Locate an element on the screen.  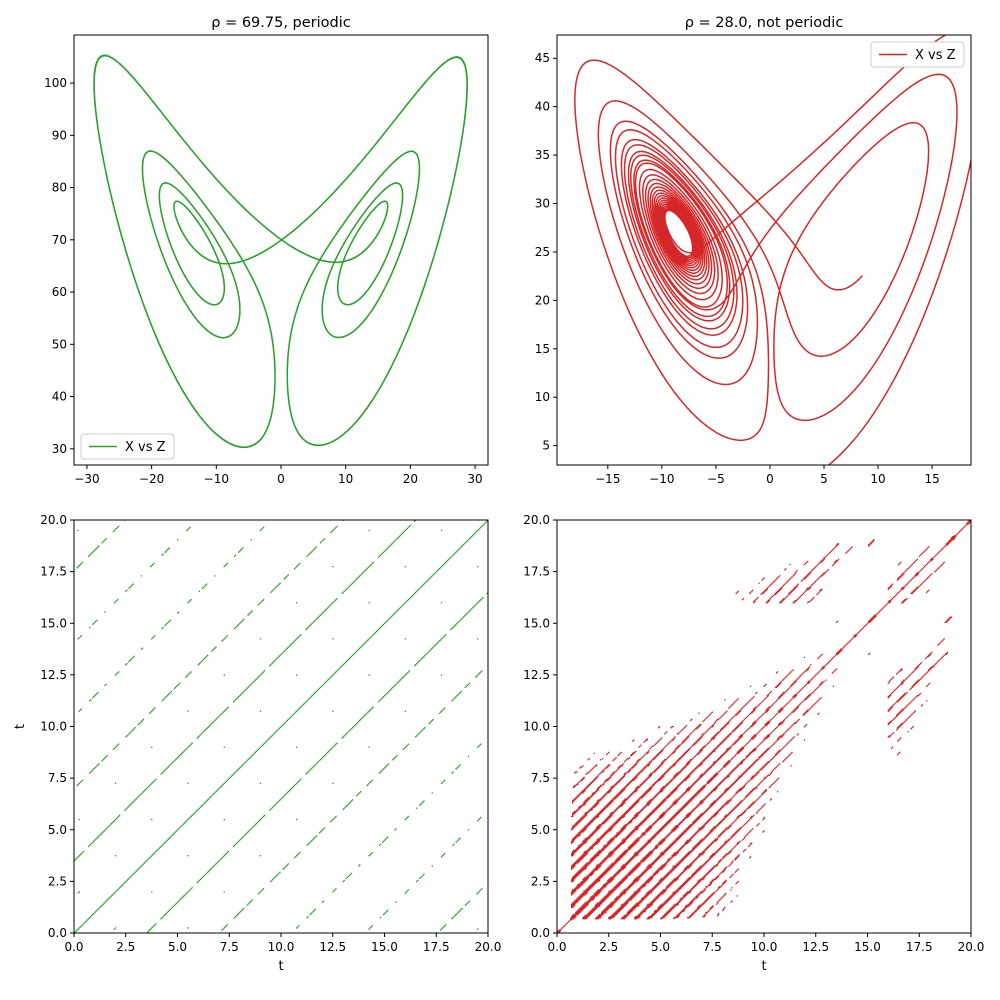
subplot-title: ρ = 28.0, not periodic is located at coordinates (764, 23).